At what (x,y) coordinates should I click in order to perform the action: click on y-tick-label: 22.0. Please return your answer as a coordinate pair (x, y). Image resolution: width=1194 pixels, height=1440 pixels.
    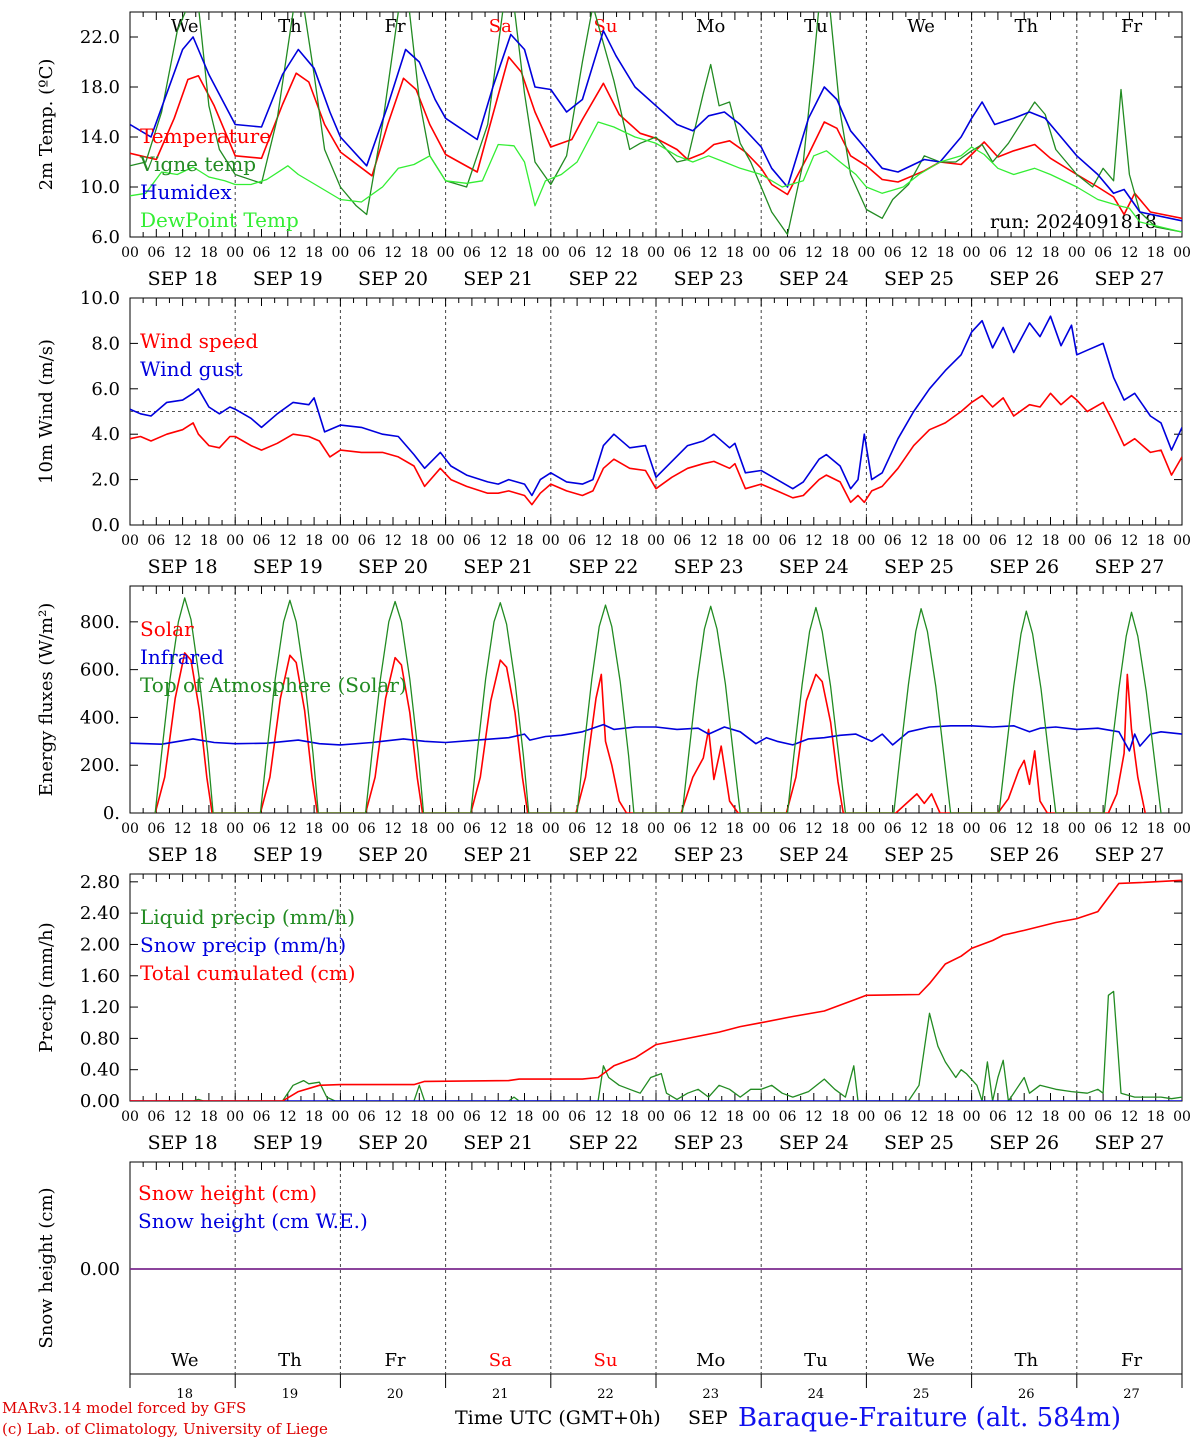
    Looking at the image, I should click on (100, 37).